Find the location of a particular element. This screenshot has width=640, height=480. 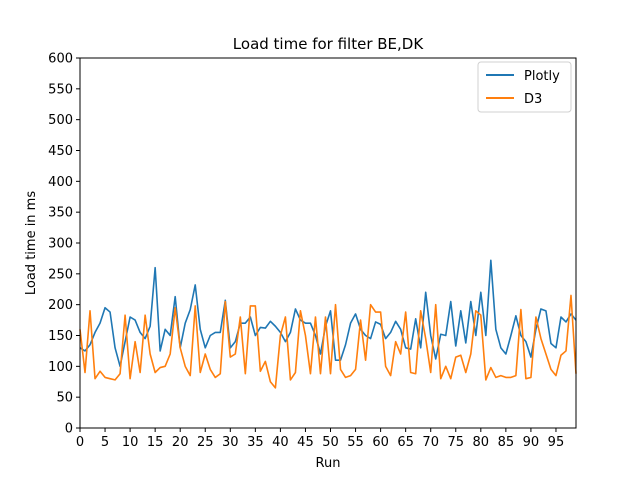

y-tick-label: 400 is located at coordinates (60, 182).